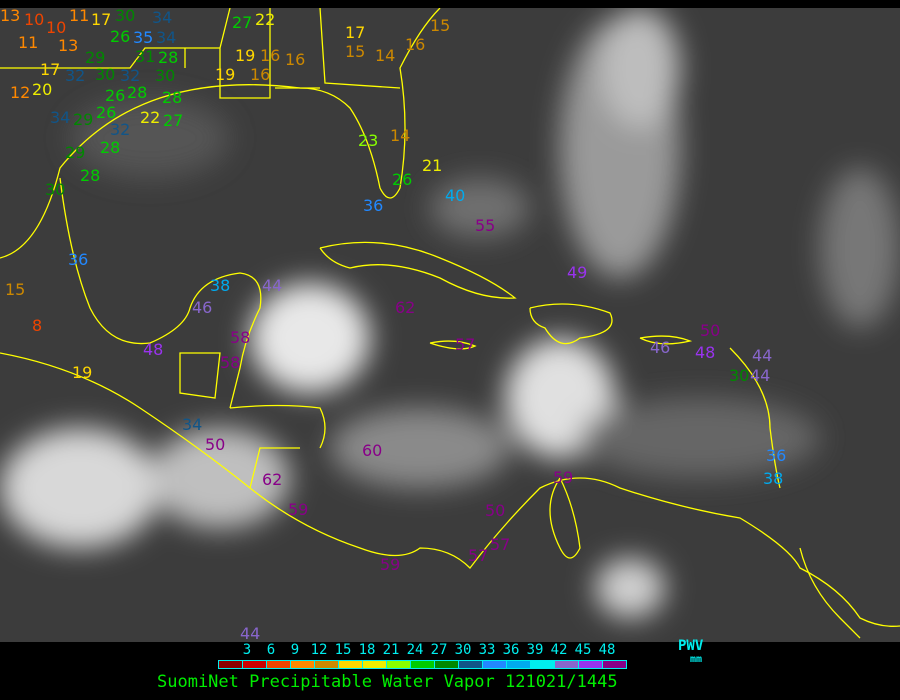 This screenshot has width=900, height=700. I want to click on station-pwv-value: 38, so click(220, 285).